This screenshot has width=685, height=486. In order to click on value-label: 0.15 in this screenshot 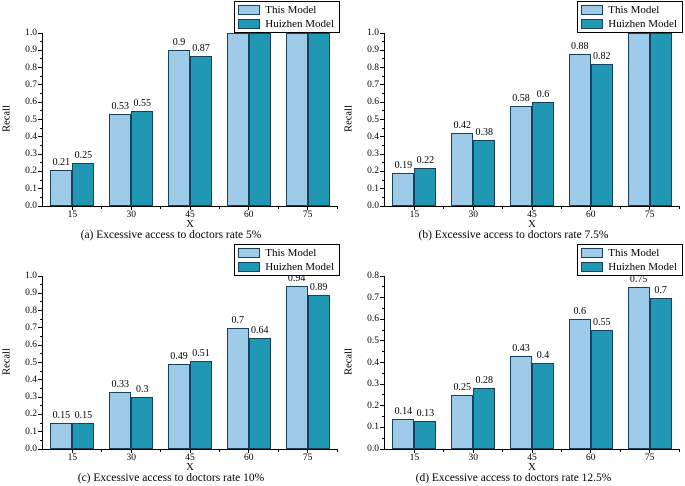, I will do `click(83, 416)`.